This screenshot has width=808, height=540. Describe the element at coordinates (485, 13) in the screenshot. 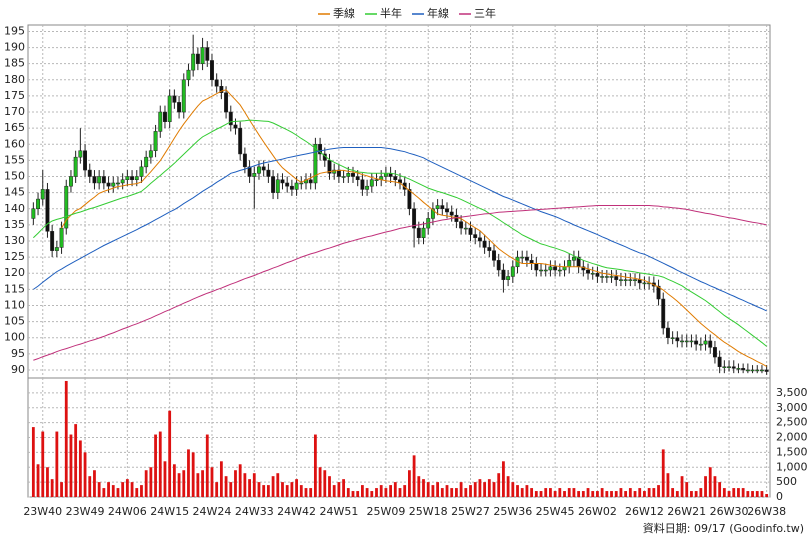

I see `legend-label: 三年` at that location.